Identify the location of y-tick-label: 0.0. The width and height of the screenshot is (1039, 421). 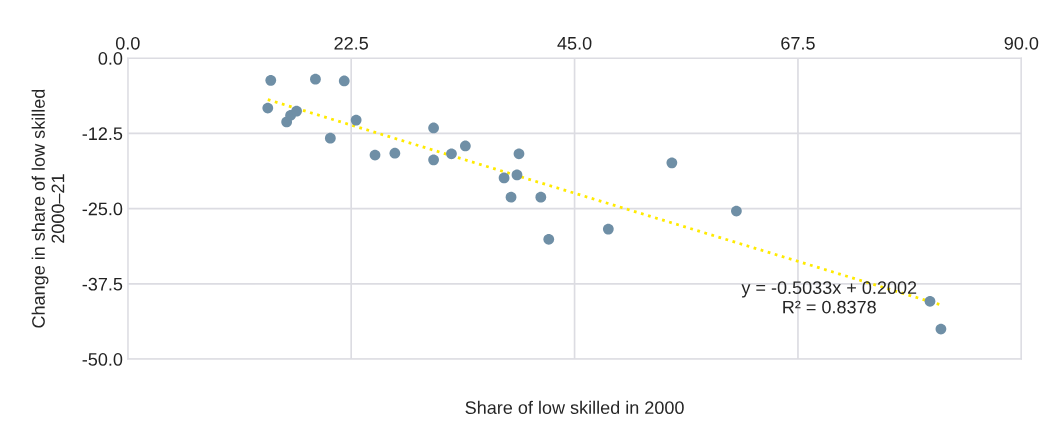
(110, 58).